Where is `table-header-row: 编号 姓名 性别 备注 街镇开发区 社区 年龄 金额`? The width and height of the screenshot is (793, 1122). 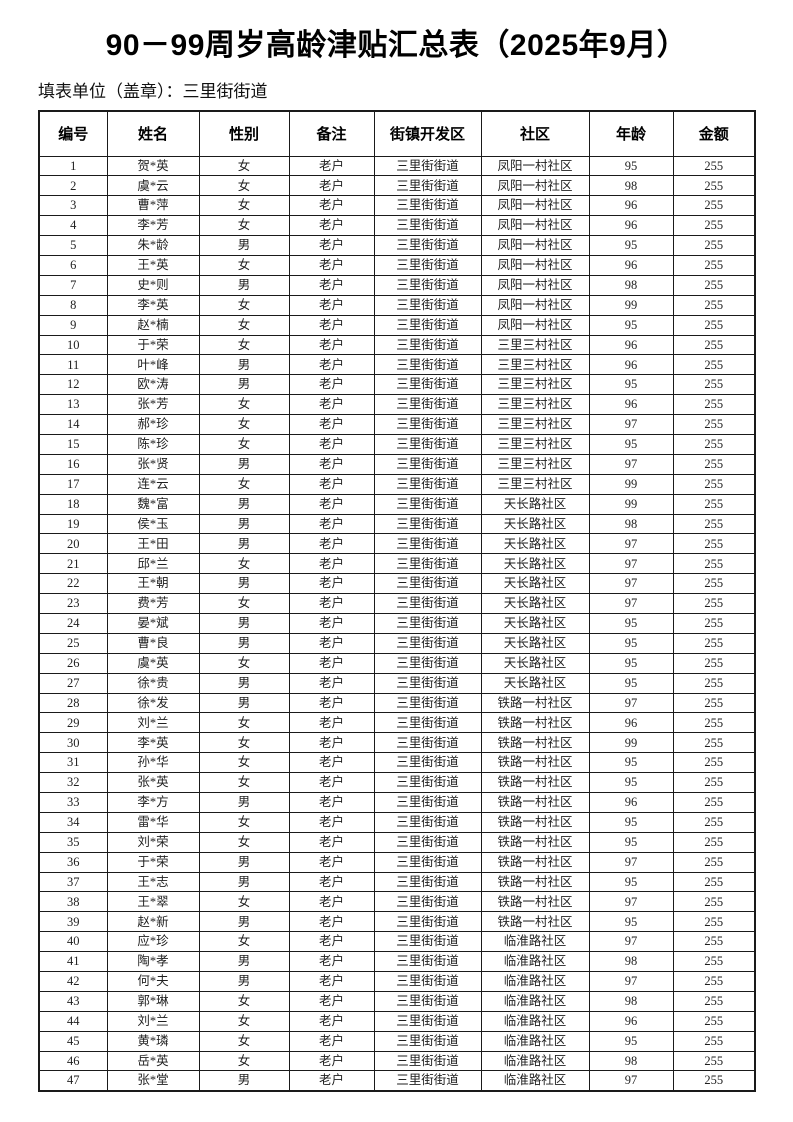
table-header-row: 编号 姓名 性别 备注 街镇开发区 社区 年龄 金额 is located at coordinates (397, 133).